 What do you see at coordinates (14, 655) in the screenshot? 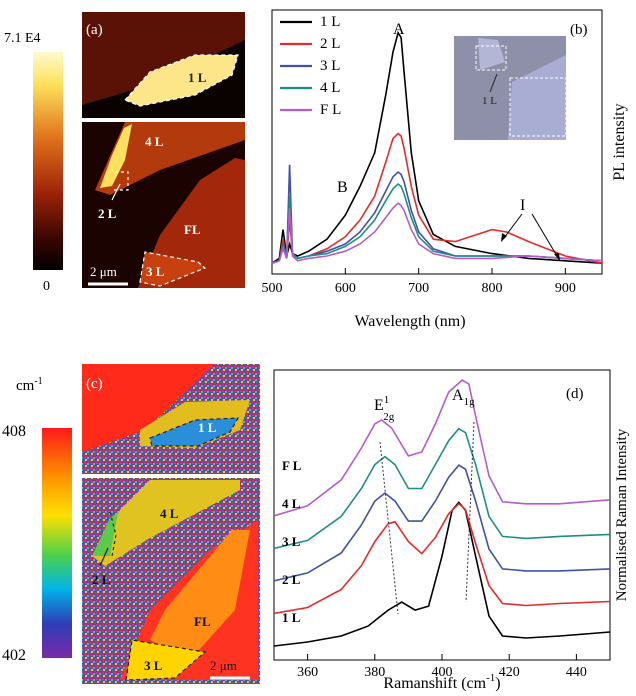
I see `colorbar-c-min: 402` at bounding box center [14, 655].